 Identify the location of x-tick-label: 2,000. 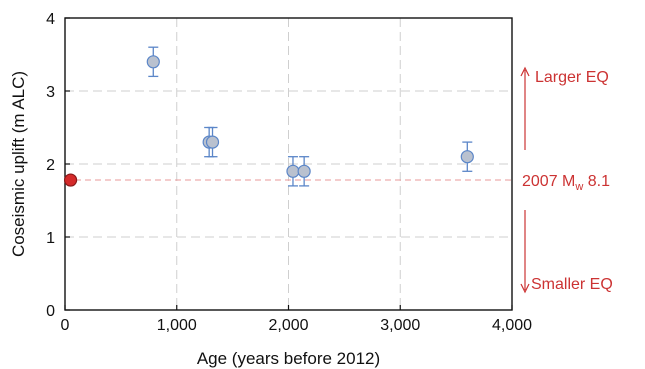
(288, 325).